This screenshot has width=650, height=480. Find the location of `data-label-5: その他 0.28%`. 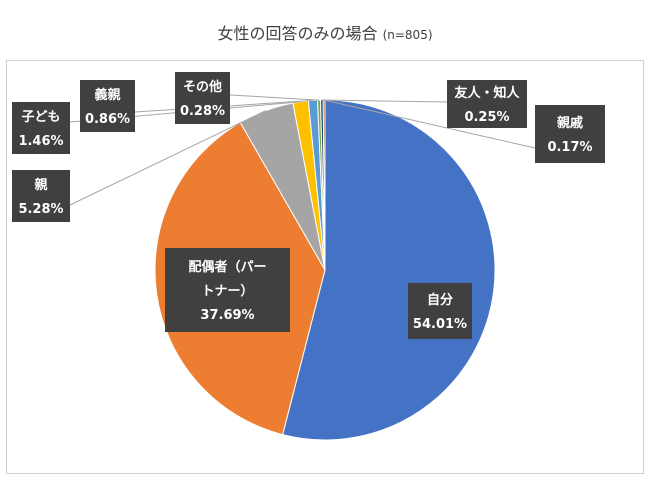

data-label-5: その他 0.28% is located at coordinates (202, 98).